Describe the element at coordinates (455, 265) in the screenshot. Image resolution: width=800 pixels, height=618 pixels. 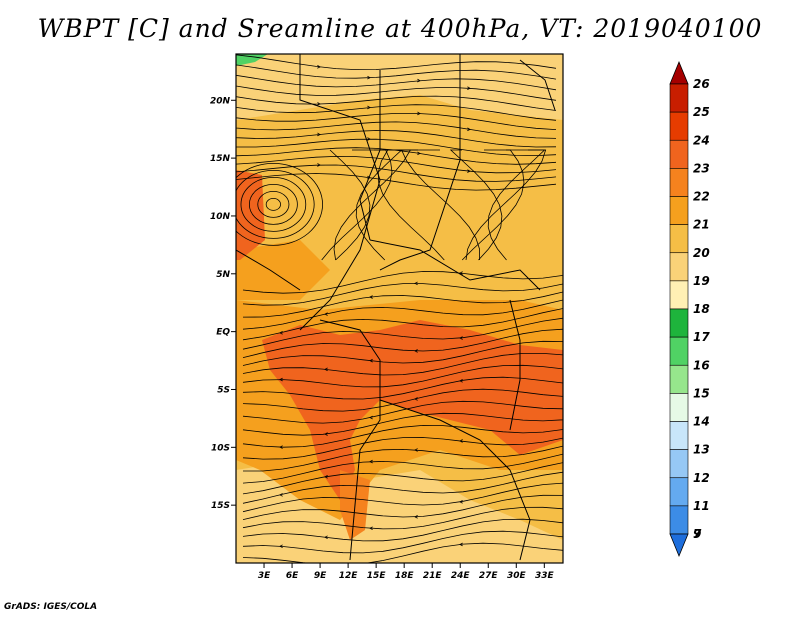
I see `border-car` at that location.